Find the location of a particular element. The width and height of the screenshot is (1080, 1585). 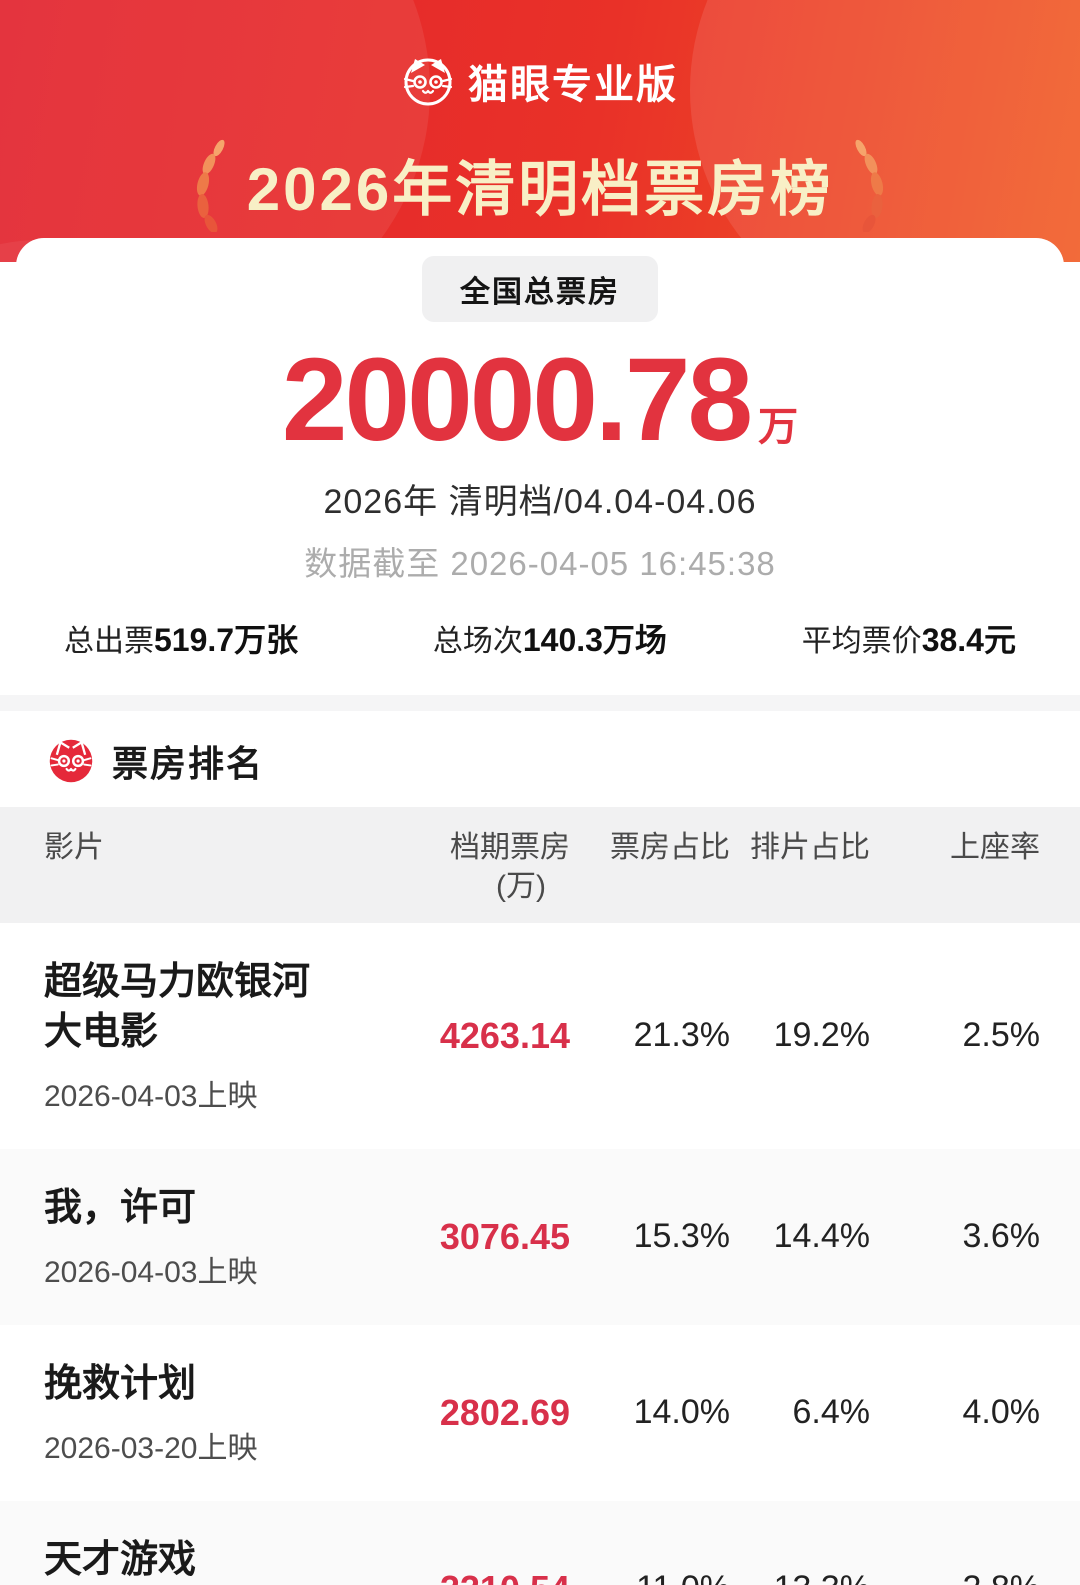

section-title: 票房排名 is located at coordinates (188, 763).